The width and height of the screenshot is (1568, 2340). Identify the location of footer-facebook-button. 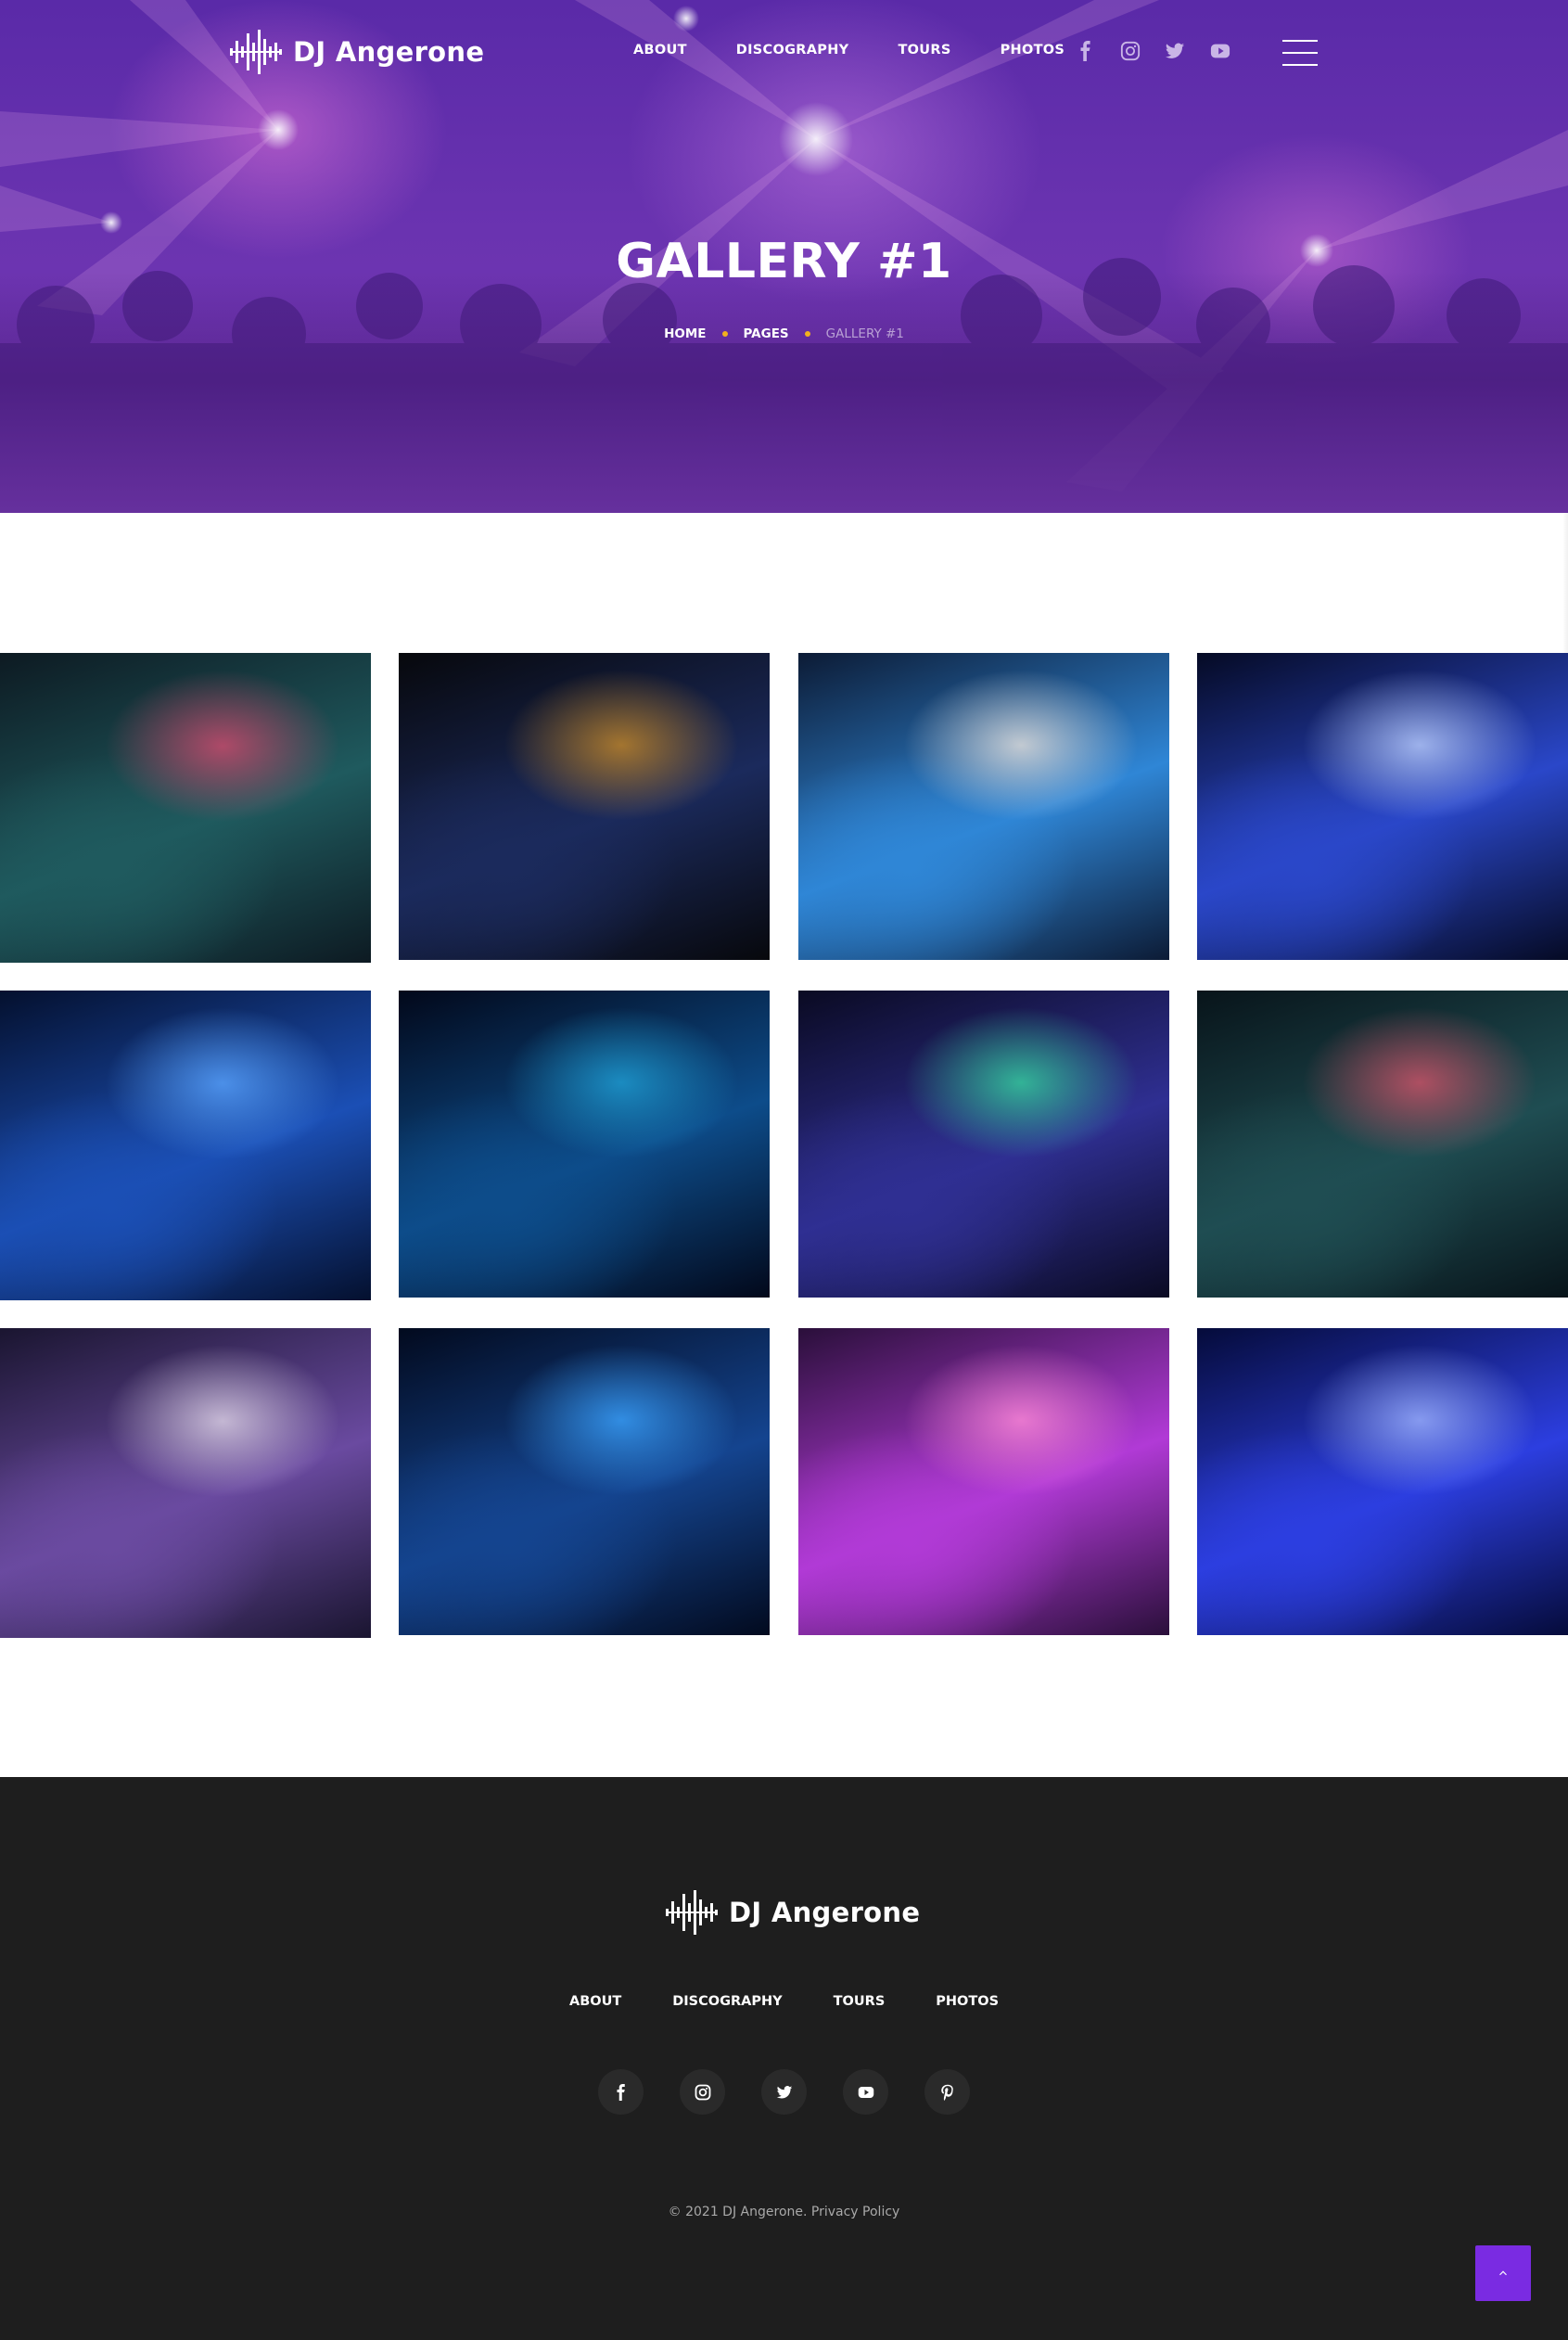
(621, 2092).